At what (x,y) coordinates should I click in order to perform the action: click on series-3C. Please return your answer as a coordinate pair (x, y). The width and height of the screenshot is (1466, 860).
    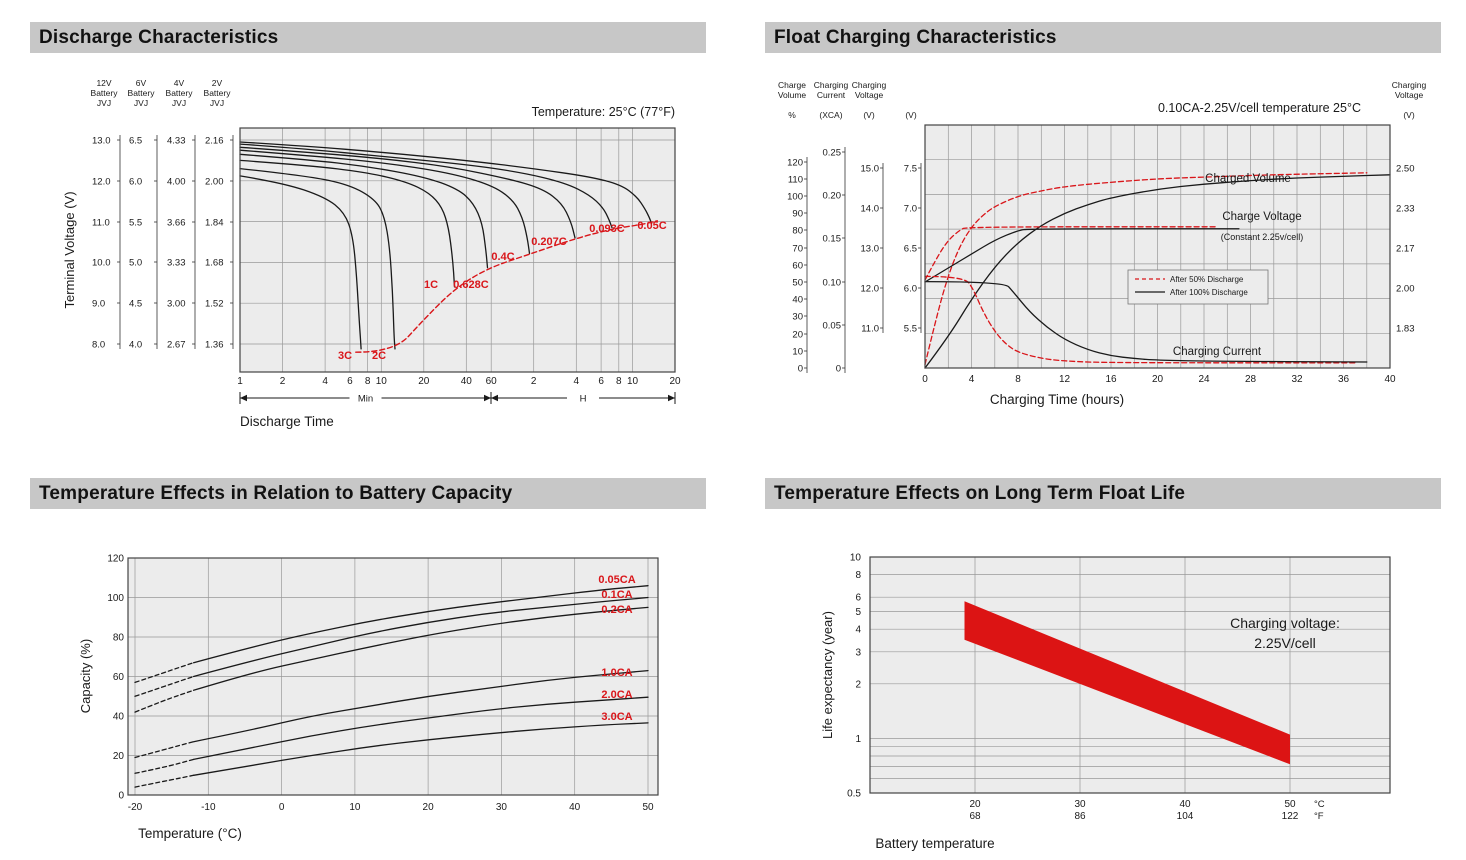
    Looking at the image, I should click on (300, 262).